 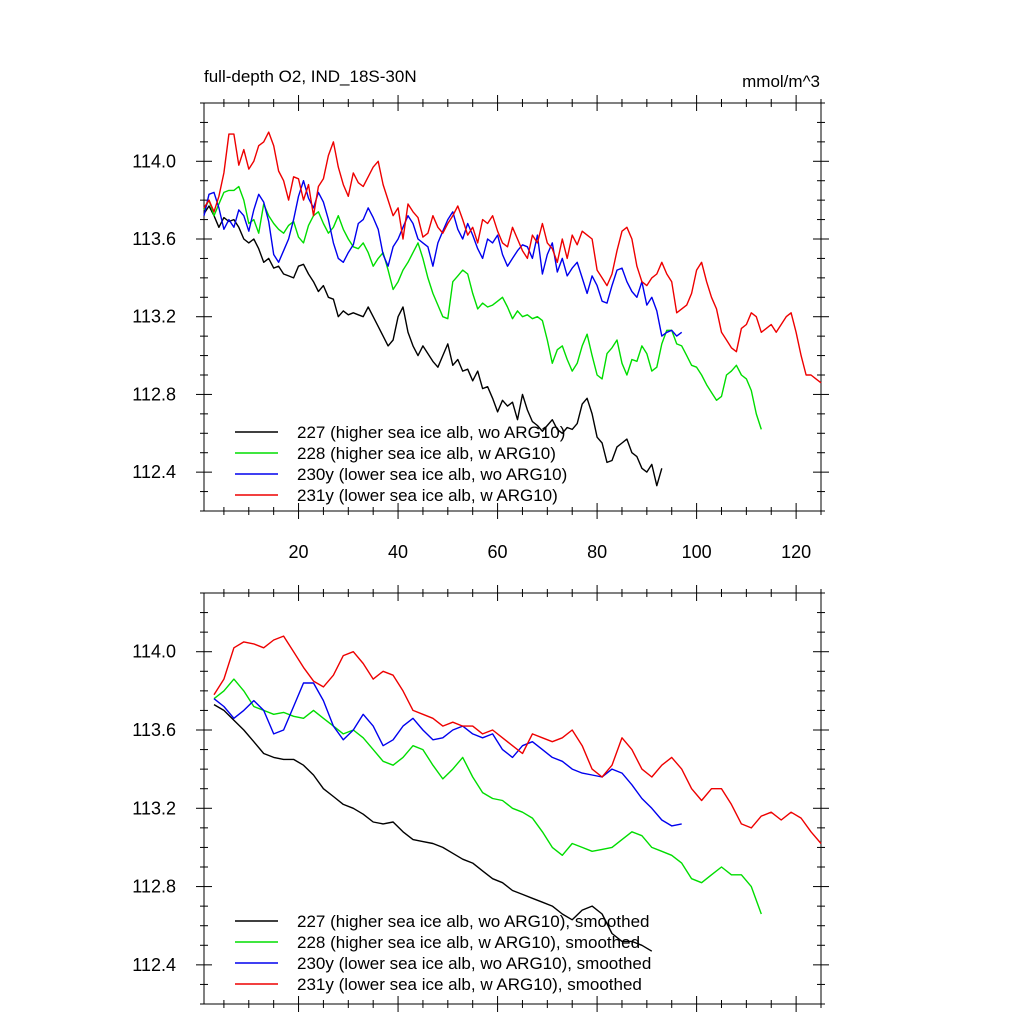 I want to click on legend-label-1: 227 (higher sea ice alb, wo ARG10), so click(x=431, y=432).